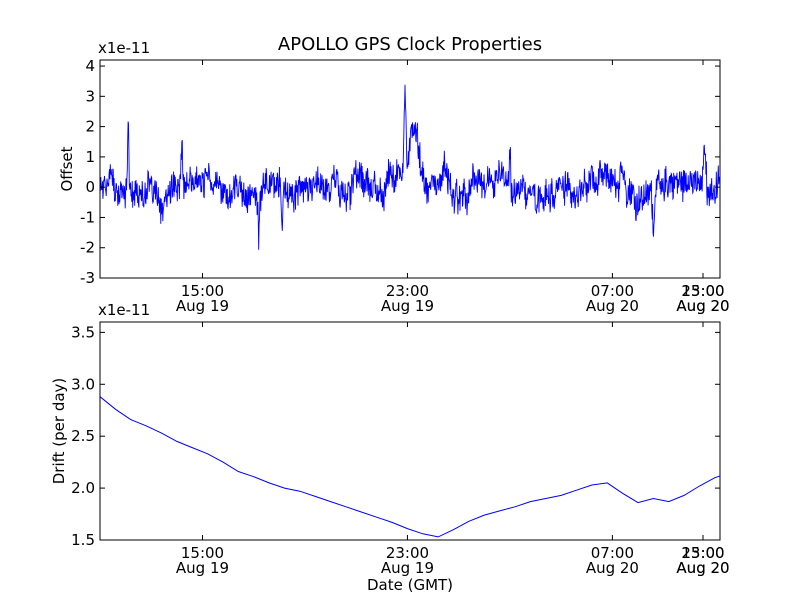 Image resolution: width=800 pixels, height=600 pixels. Describe the element at coordinates (90, 157) in the screenshot. I see `y-tick-label: 1` at that location.